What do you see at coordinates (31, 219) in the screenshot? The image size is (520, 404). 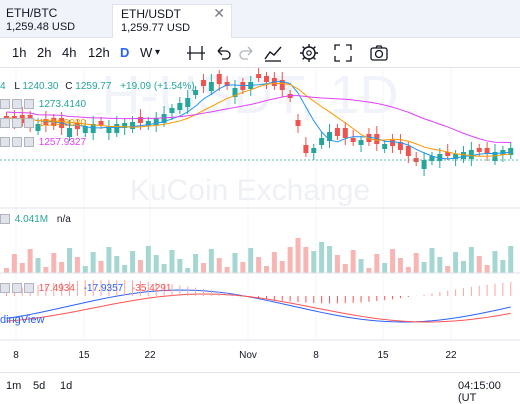 I see `volume-value: 4.041M` at bounding box center [31, 219].